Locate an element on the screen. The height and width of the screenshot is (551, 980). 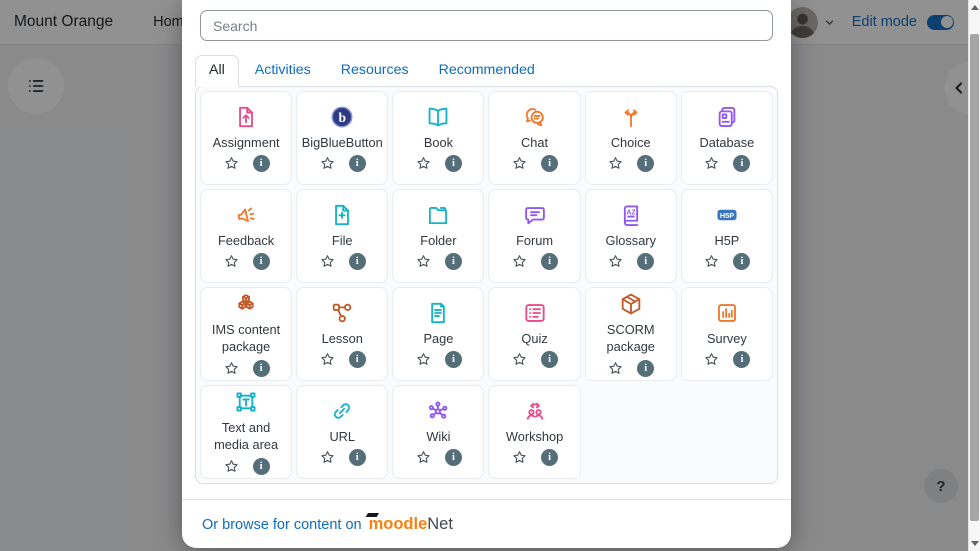
activity-card: Lesson i is located at coordinates (342, 334).